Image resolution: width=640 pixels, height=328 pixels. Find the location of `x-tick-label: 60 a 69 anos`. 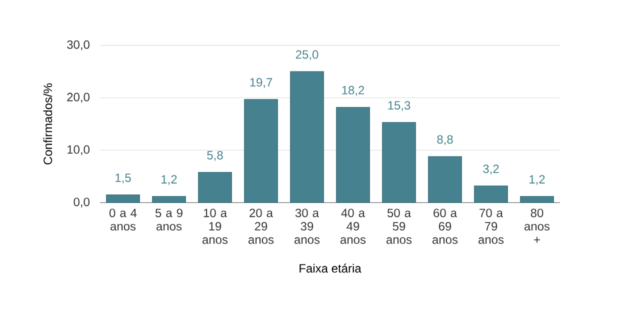

x-tick-label: 60 a 69 anos is located at coordinates (445, 226).